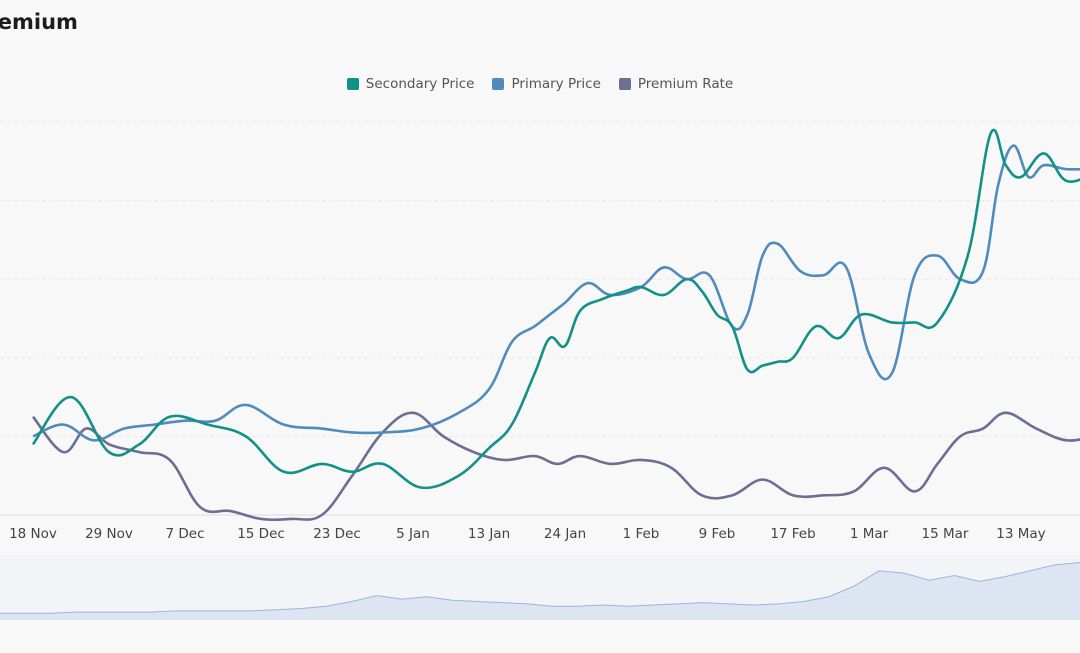 This screenshot has height=653, width=1080. I want to click on x-tick-label: 15 Mar, so click(945, 534).